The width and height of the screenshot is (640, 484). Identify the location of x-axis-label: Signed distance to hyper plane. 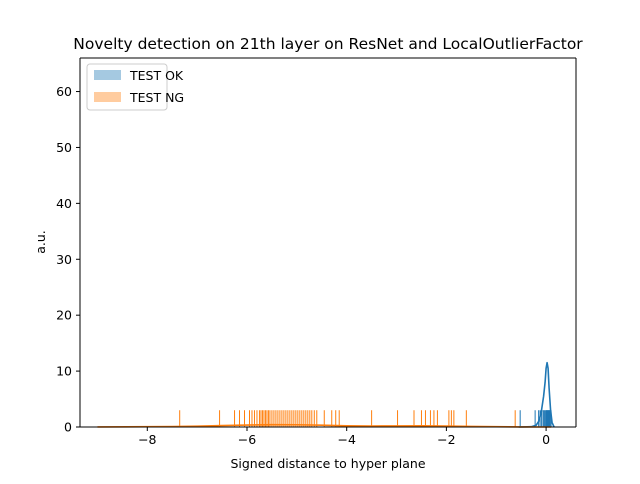
(327, 463).